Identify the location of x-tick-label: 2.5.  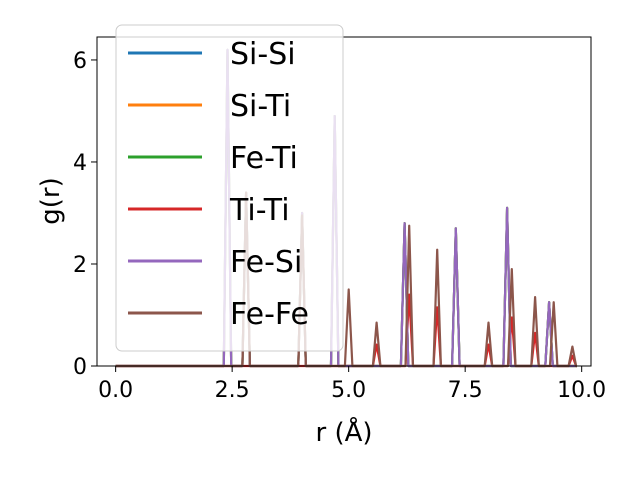
(232, 390).